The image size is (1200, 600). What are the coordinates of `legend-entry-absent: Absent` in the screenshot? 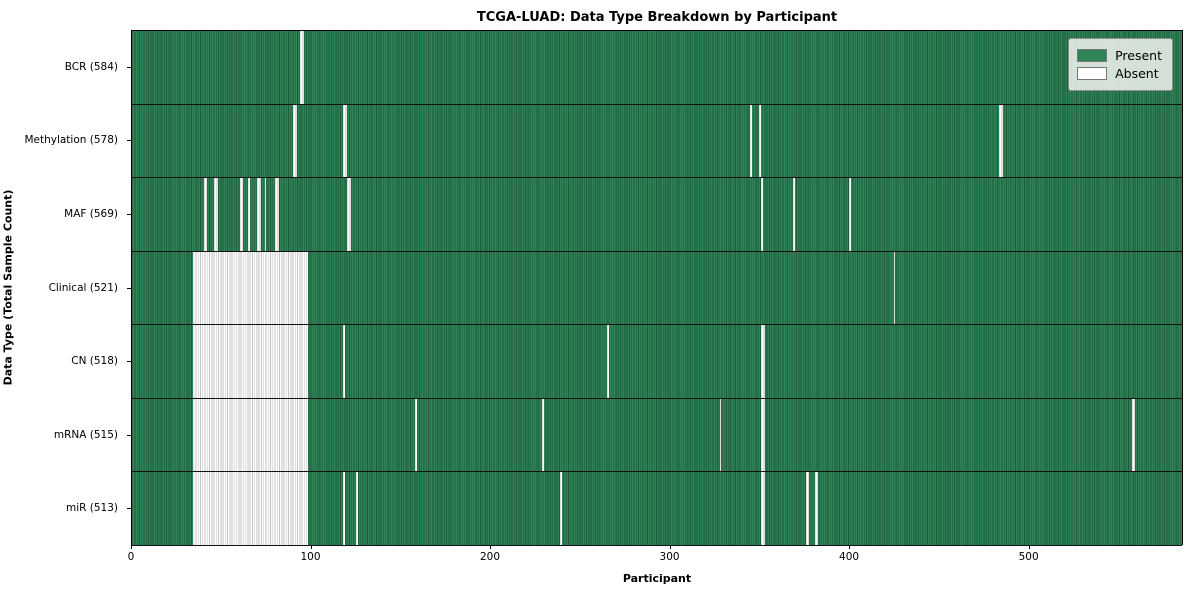 It's located at (1119, 73).